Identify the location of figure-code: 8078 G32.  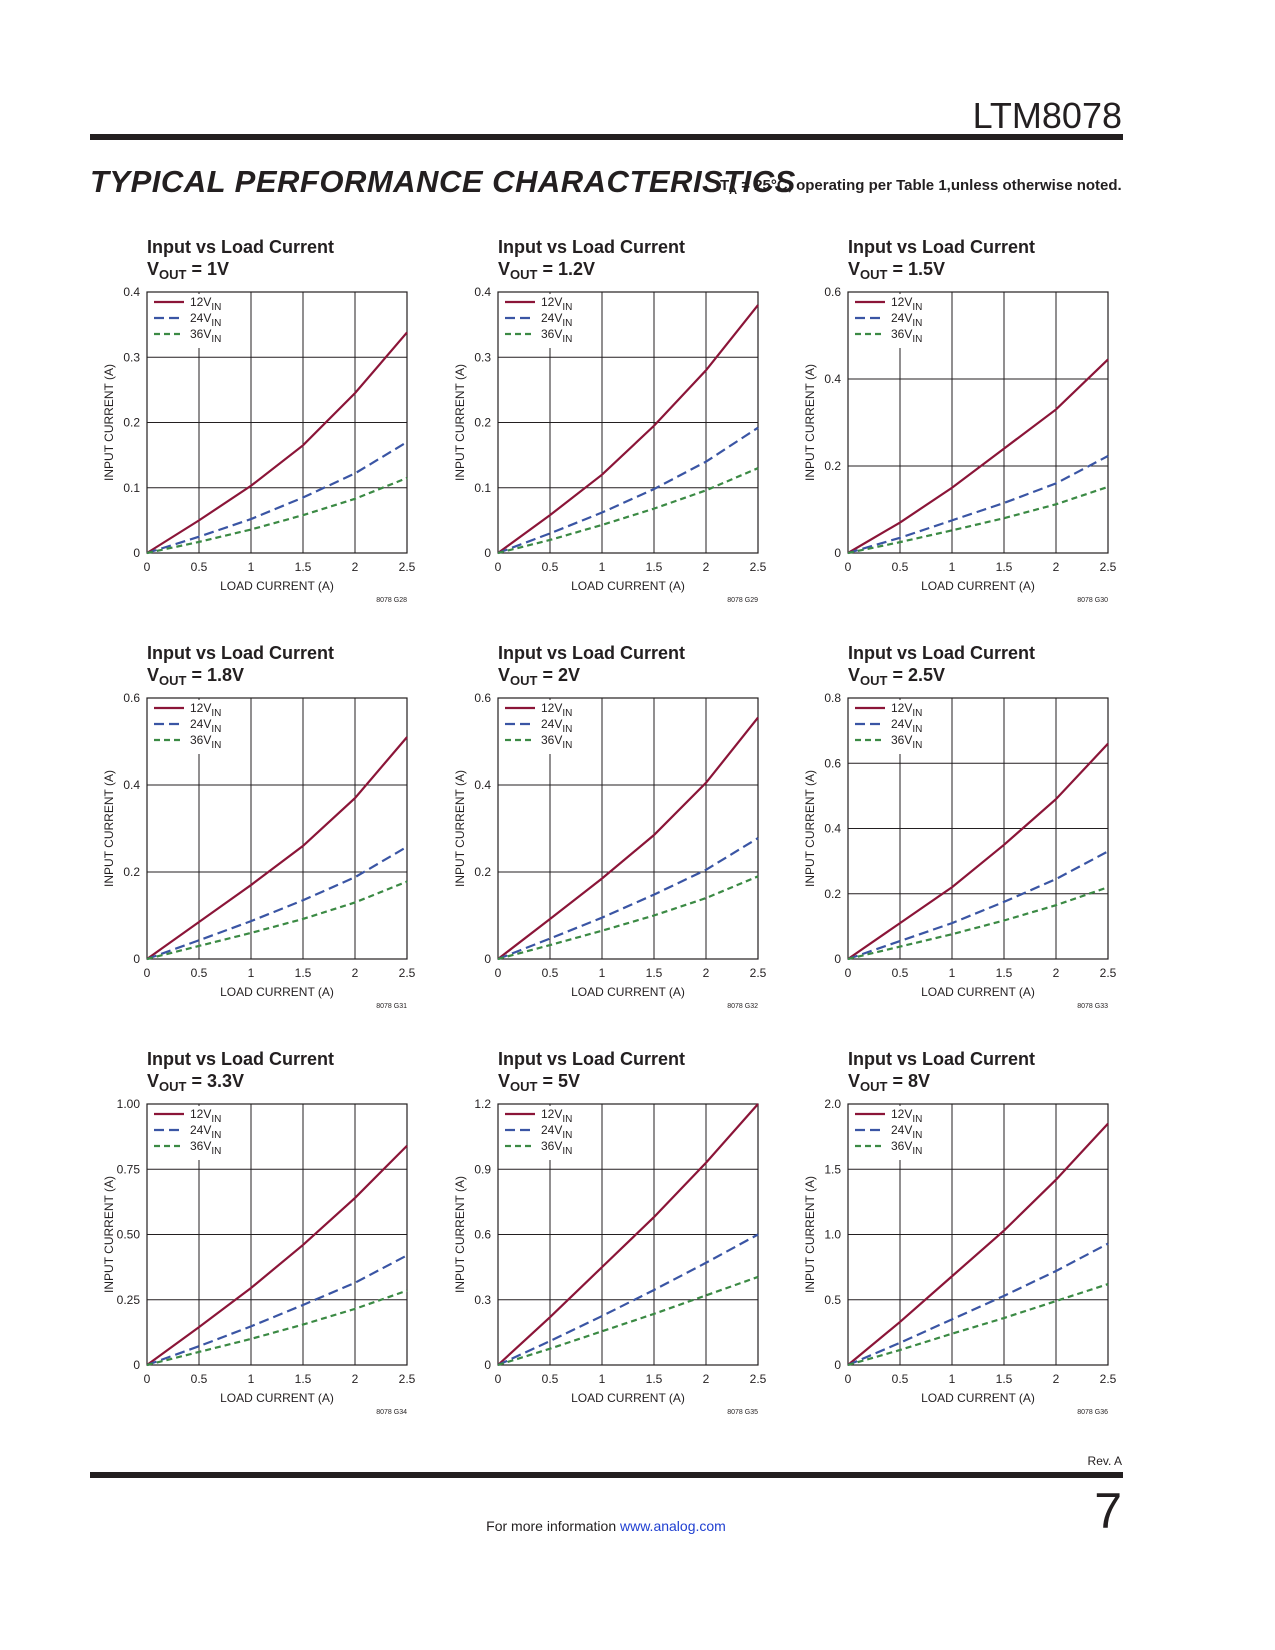
(742, 1006).